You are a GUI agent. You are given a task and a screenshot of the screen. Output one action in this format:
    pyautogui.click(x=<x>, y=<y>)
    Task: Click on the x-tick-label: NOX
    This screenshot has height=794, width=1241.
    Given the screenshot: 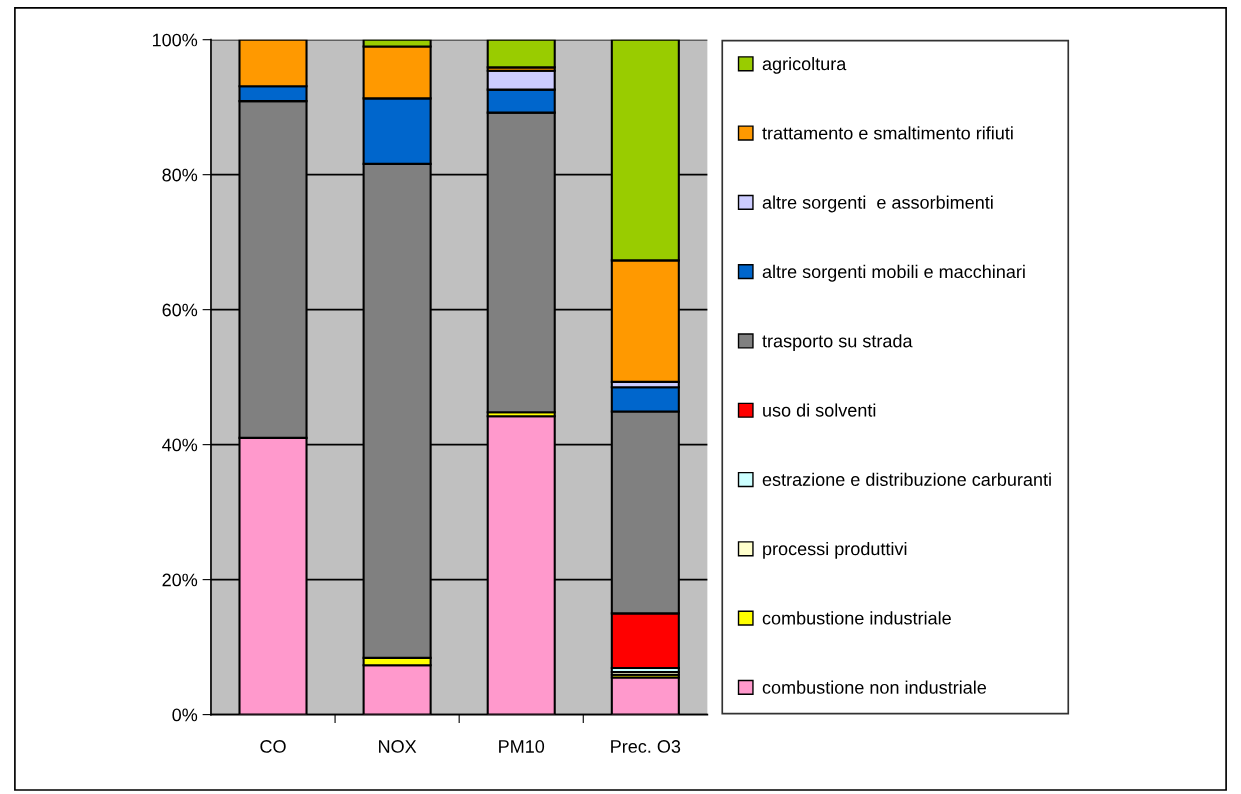 What is the action you would take?
    pyautogui.click(x=398, y=746)
    